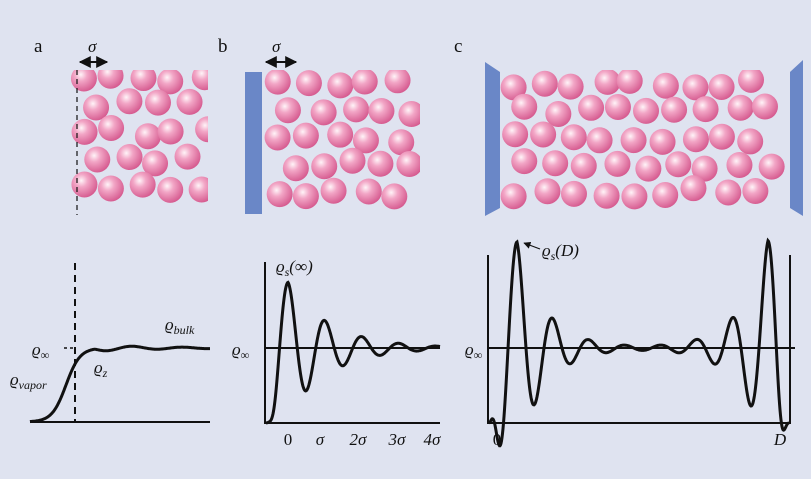  Describe the element at coordinates (458, 46) in the screenshot. I see `panel-label: c` at that location.